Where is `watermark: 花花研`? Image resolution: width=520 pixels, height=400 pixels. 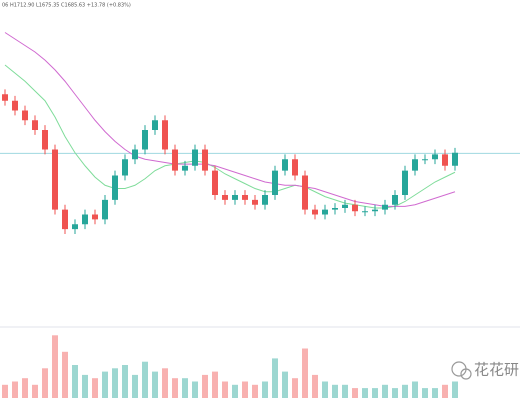 watermark: 花花研 is located at coordinates (496, 370).